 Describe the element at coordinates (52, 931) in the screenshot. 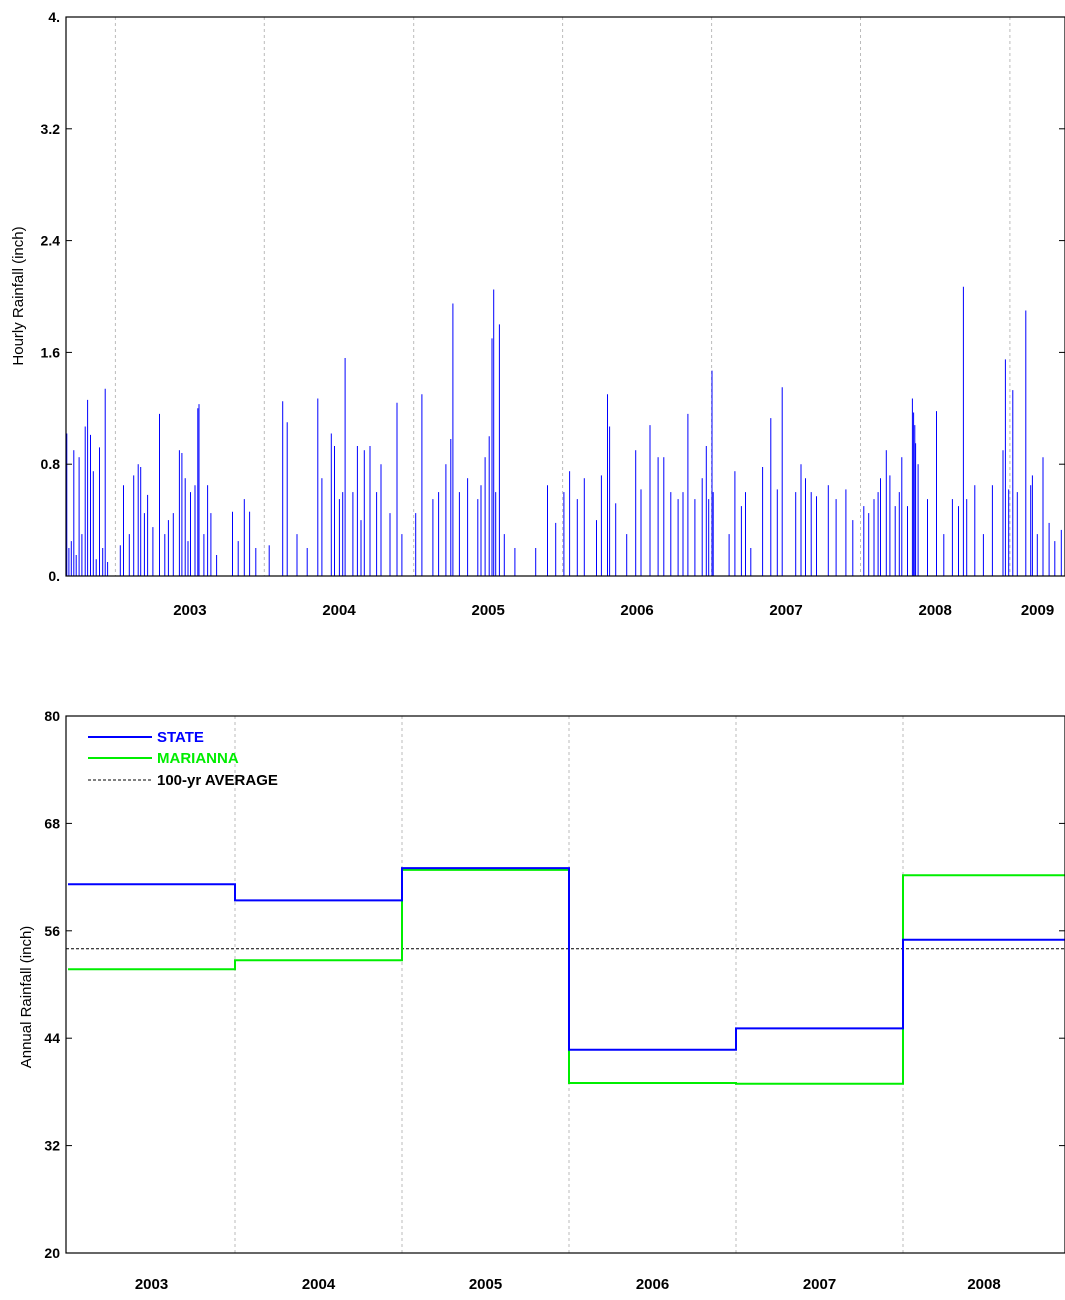

I see `bottom-ytick-label: 56` at that location.